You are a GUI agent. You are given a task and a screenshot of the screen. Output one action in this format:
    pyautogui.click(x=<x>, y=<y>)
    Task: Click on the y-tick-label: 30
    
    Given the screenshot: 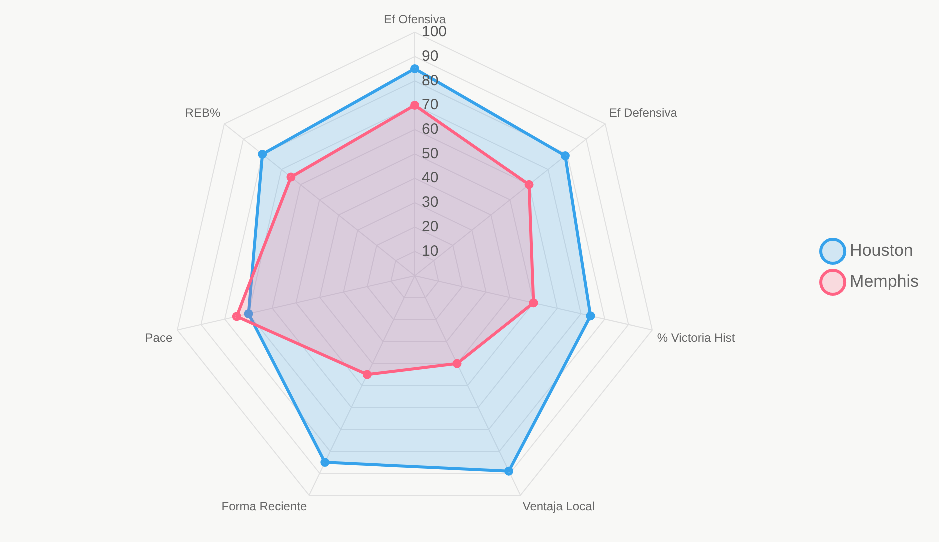 What is the action you would take?
    pyautogui.click(x=430, y=203)
    